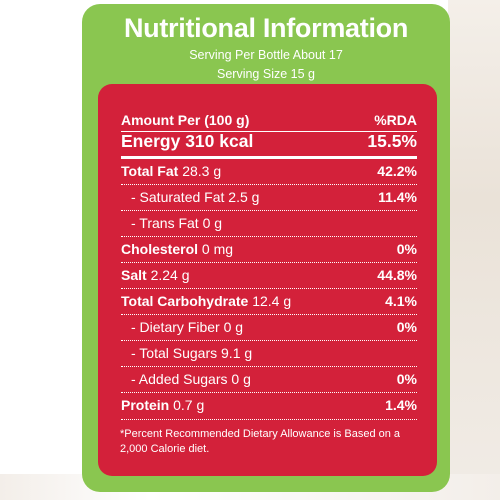 The image size is (500, 500). I want to click on table-row: - Total Sugars 9.1 g, so click(269, 352).